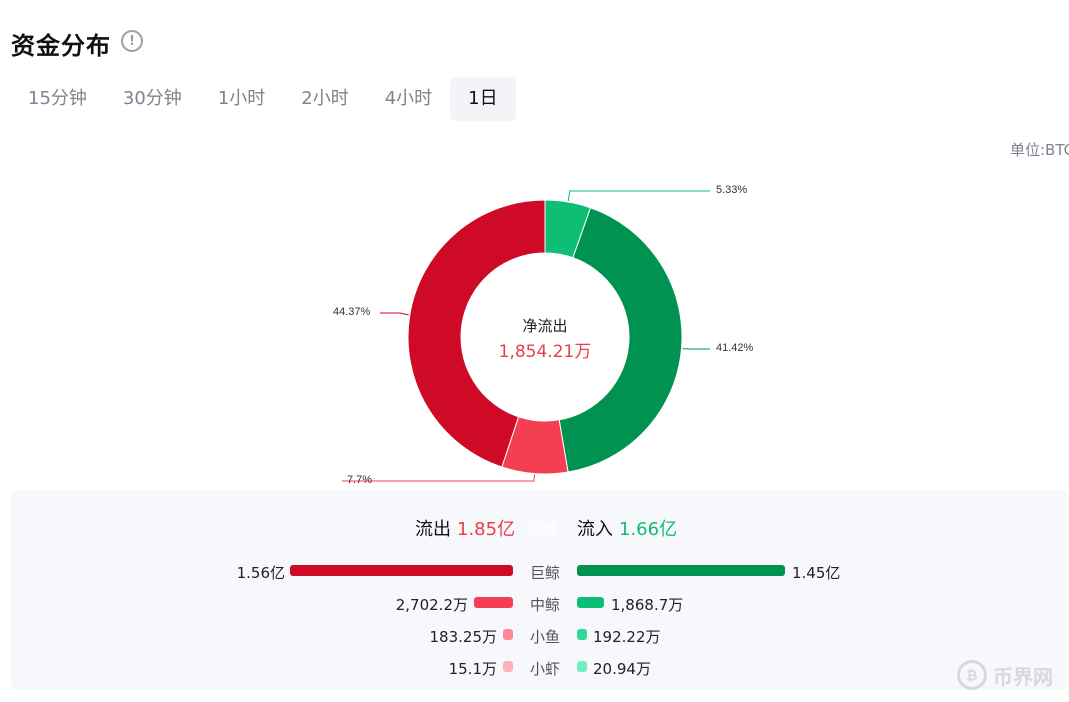  Describe the element at coordinates (544, 605) in the screenshot. I see `row-label: 中鲸` at that location.